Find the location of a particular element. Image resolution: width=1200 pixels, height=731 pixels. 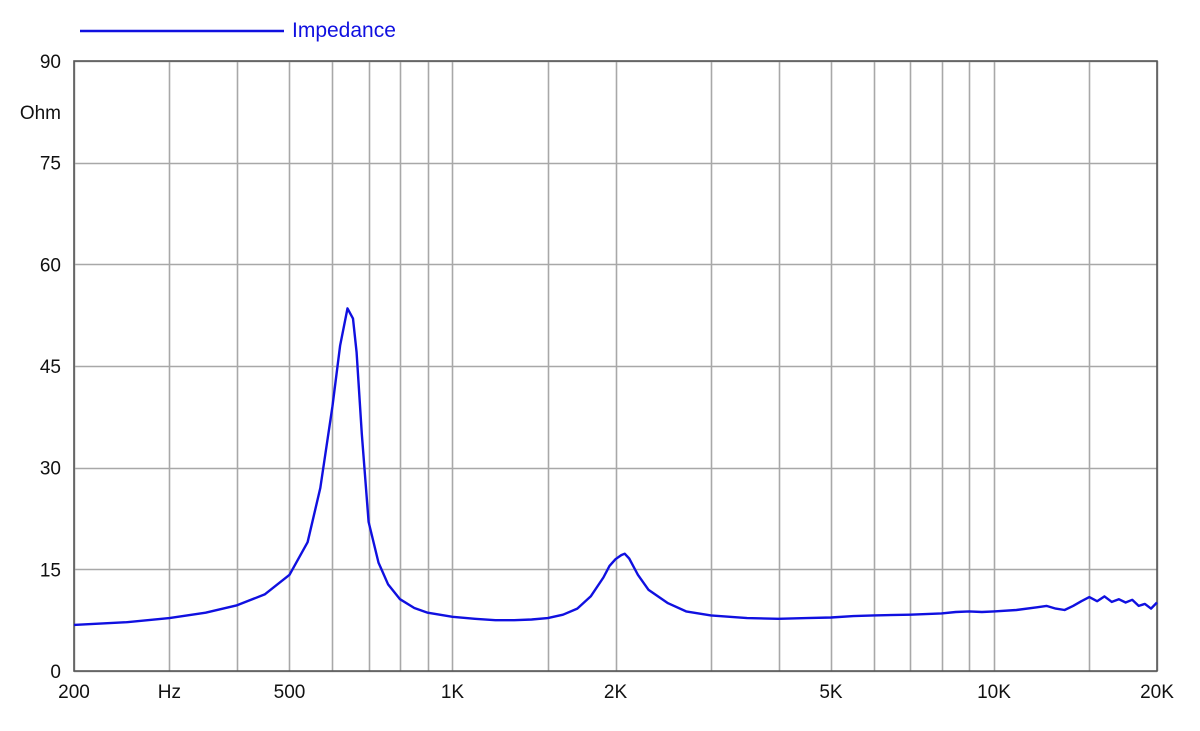

legend-label-impedance: Impedance is located at coordinates (344, 30).